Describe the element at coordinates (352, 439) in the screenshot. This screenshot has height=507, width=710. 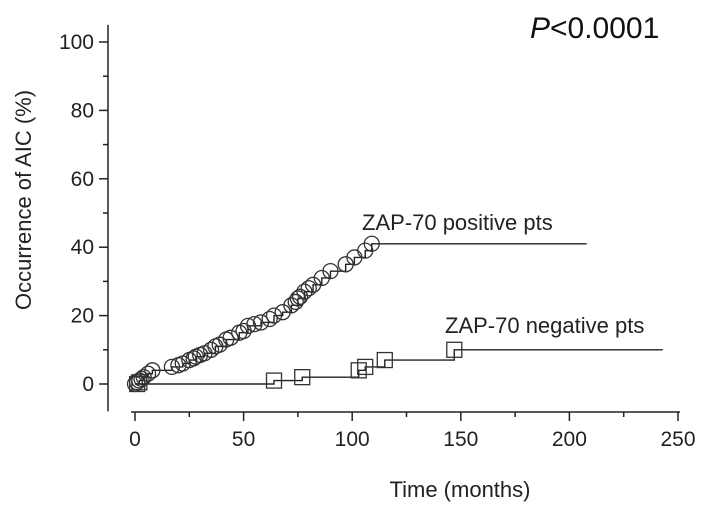
I see `x-tick-label: 100` at that location.